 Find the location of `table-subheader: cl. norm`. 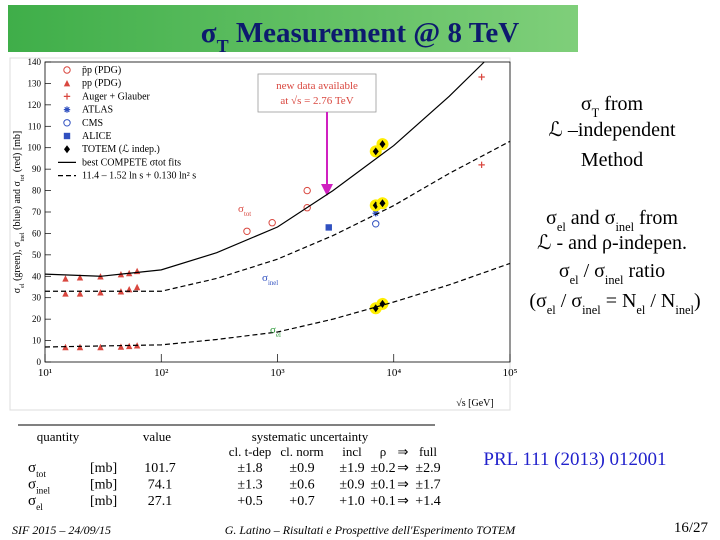

table-subheader: cl. norm is located at coordinates (301, 451).